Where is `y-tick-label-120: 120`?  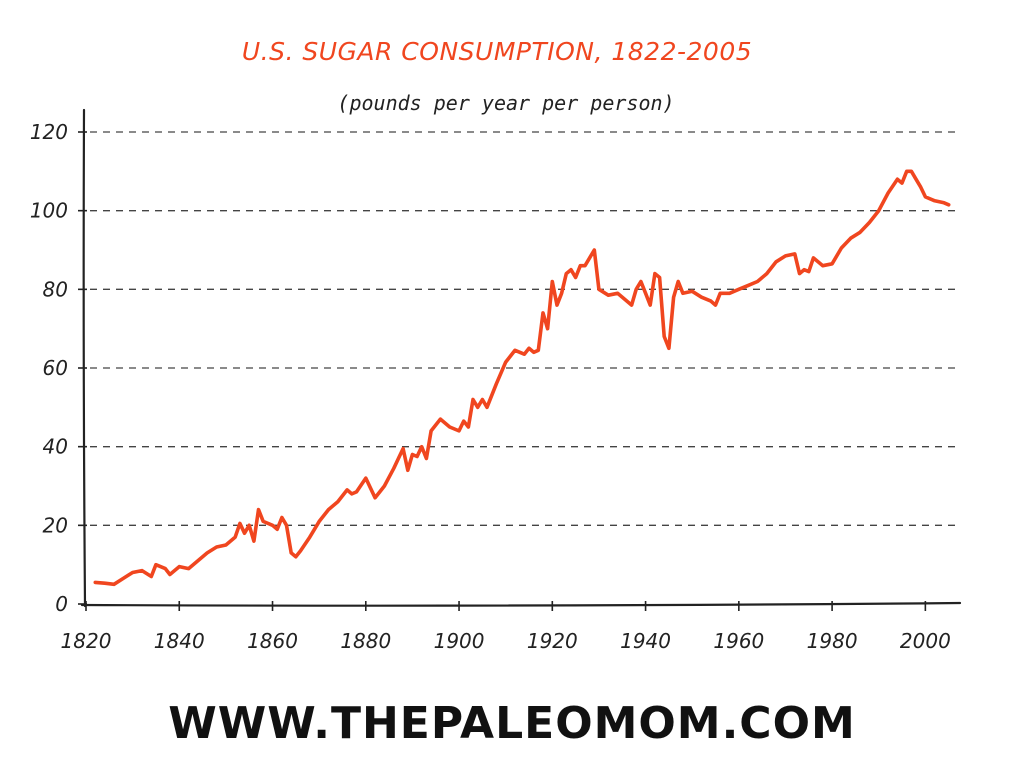 y-tick-label-120: 120 is located at coordinates (49, 132).